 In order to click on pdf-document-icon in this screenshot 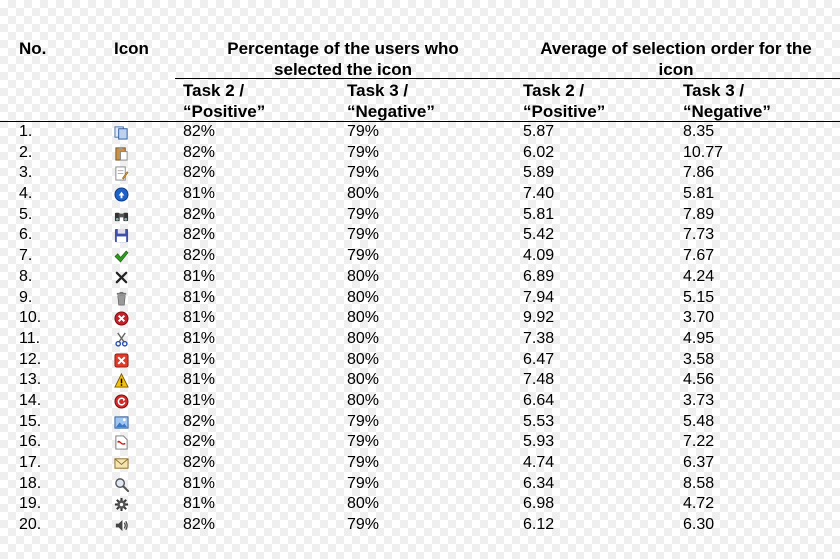, I will do `click(122, 442)`.